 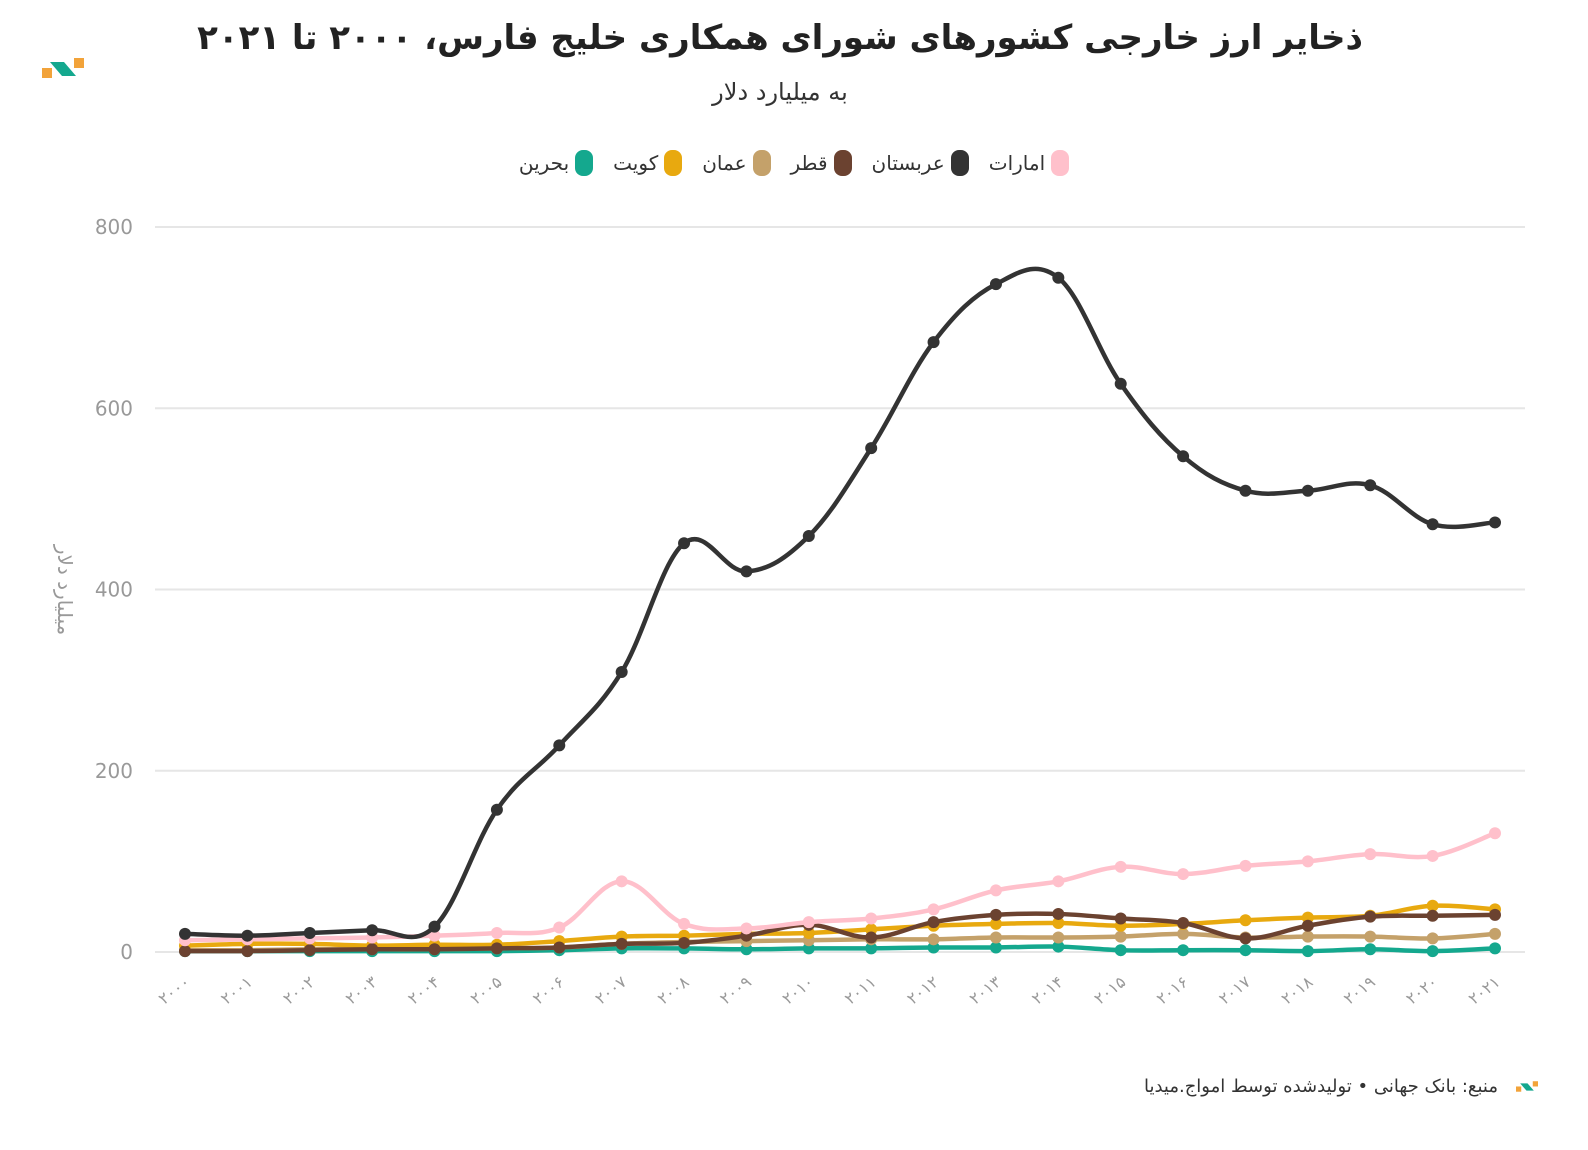 I want to click on legend-label: بحرین, so click(x=544, y=163).